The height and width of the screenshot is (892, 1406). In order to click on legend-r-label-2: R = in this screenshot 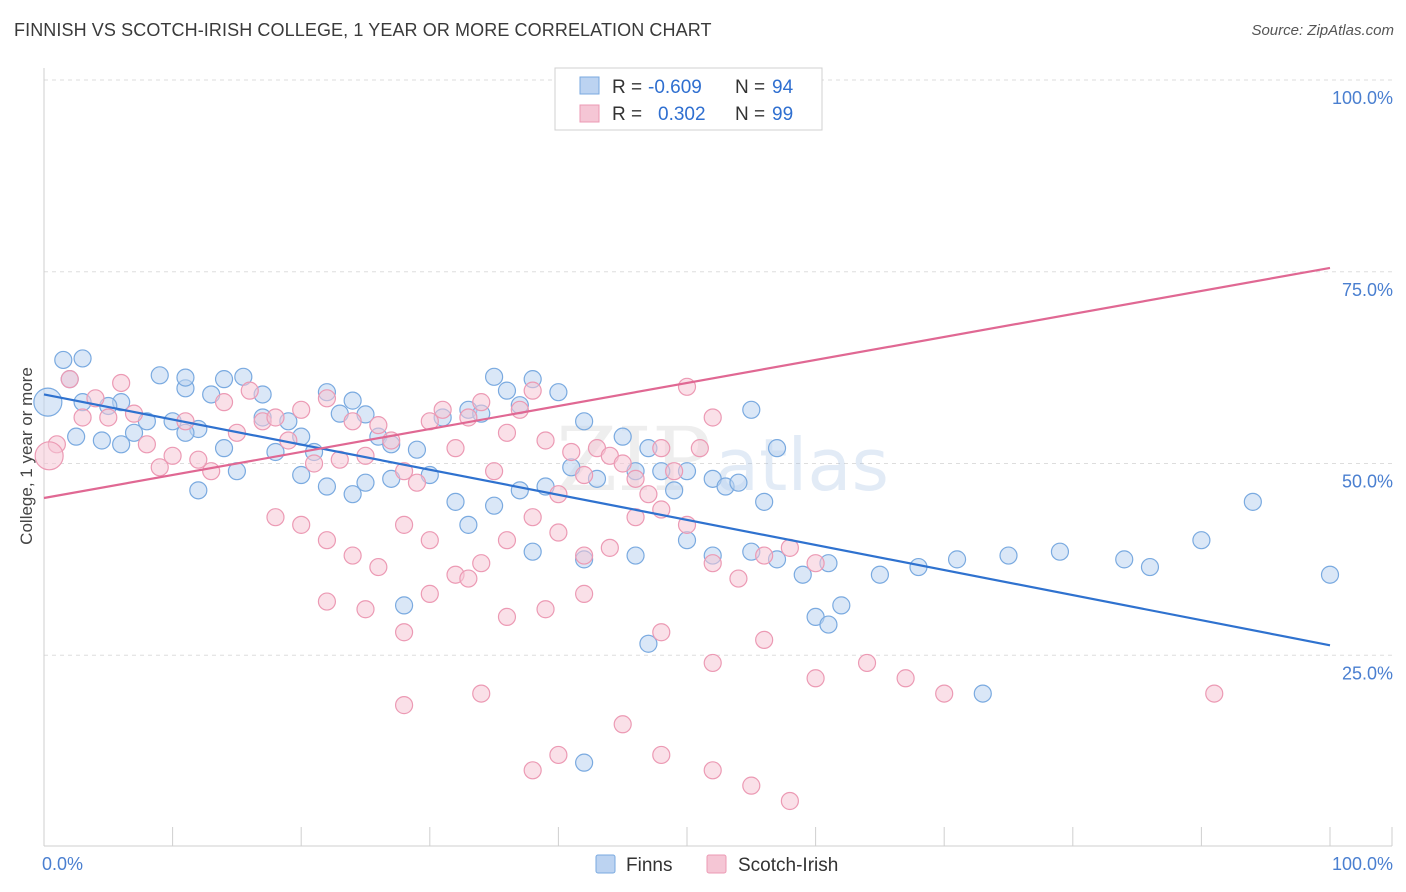, I will do `click(627, 114)`.